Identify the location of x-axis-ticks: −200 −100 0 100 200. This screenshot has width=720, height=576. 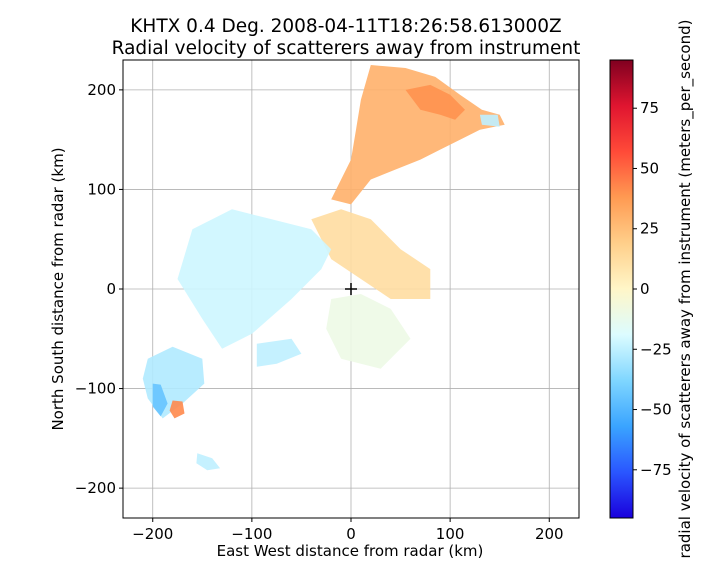
(348, 530).